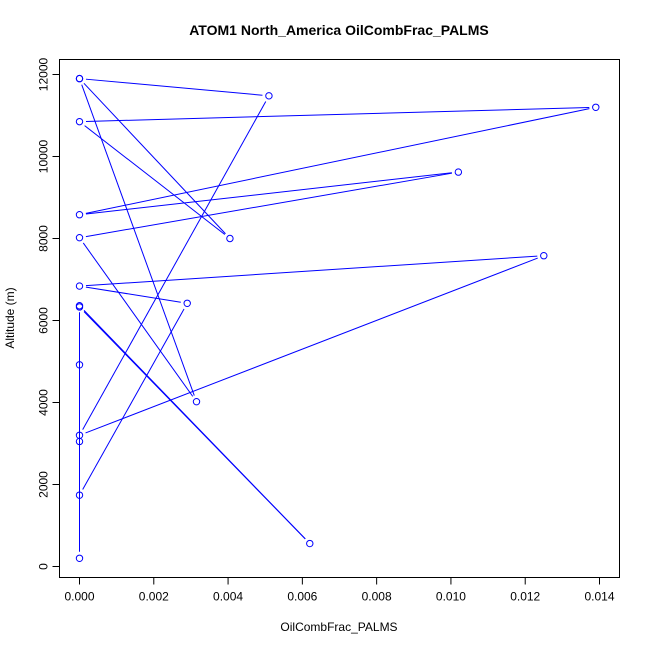 Image resolution: width=650 pixels, height=650 pixels. What do you see at coordinates (599, 597) in the screenshot?
I see `x-tick-label: 0.014` at bounding box center [599, 597].